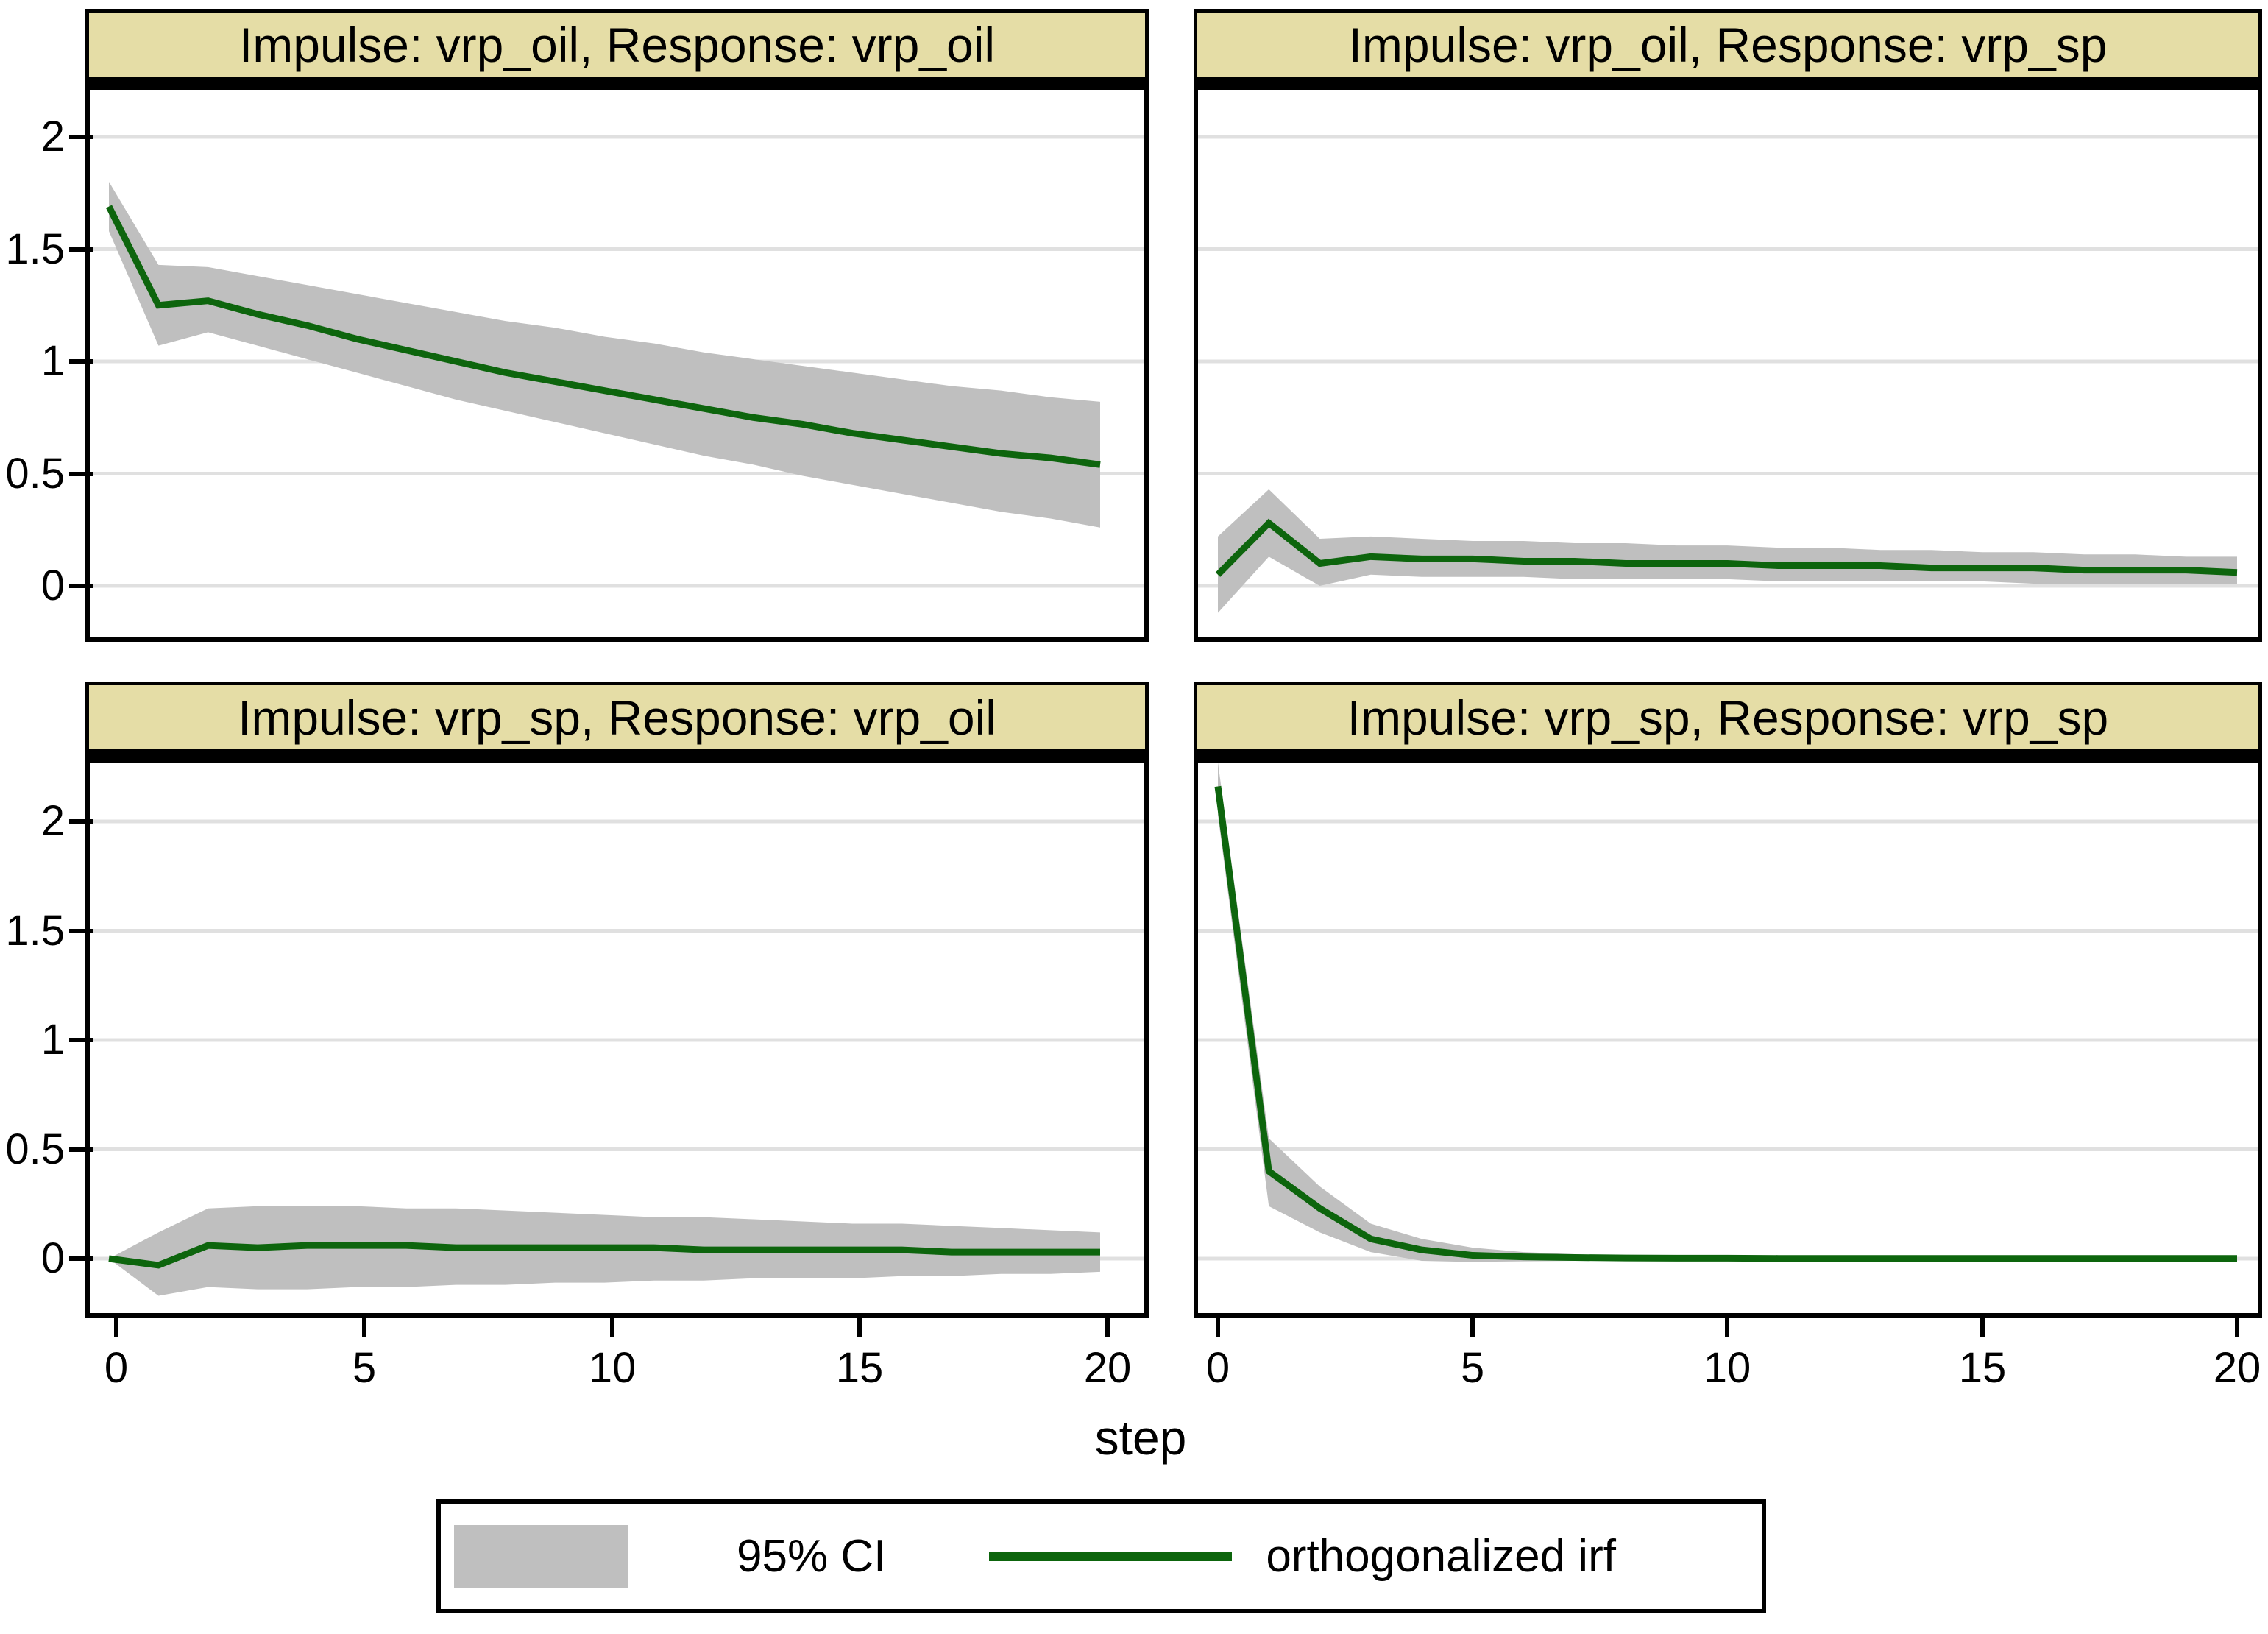 The width and height of the screenshot is (2268, 1634). I want to click on panel-title-text: Impulse: vrp_sp, Response: vrp_oil, so click(617, 718).